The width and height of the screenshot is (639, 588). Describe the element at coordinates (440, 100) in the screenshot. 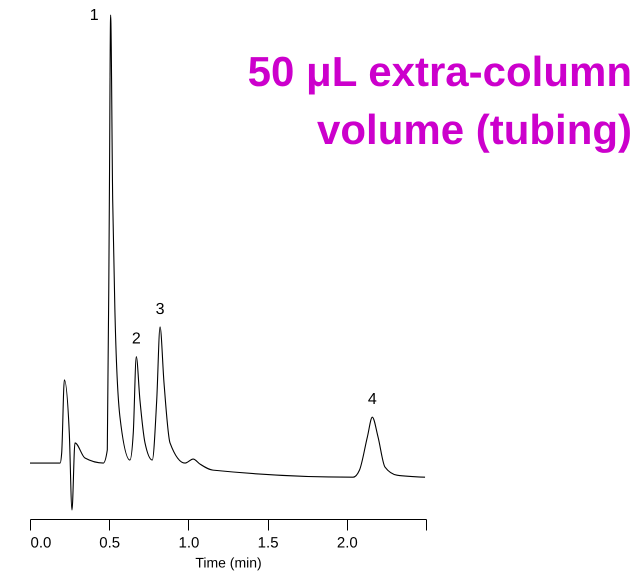

I see `text: 50 μL extra-column volume (tubing)` at that location.